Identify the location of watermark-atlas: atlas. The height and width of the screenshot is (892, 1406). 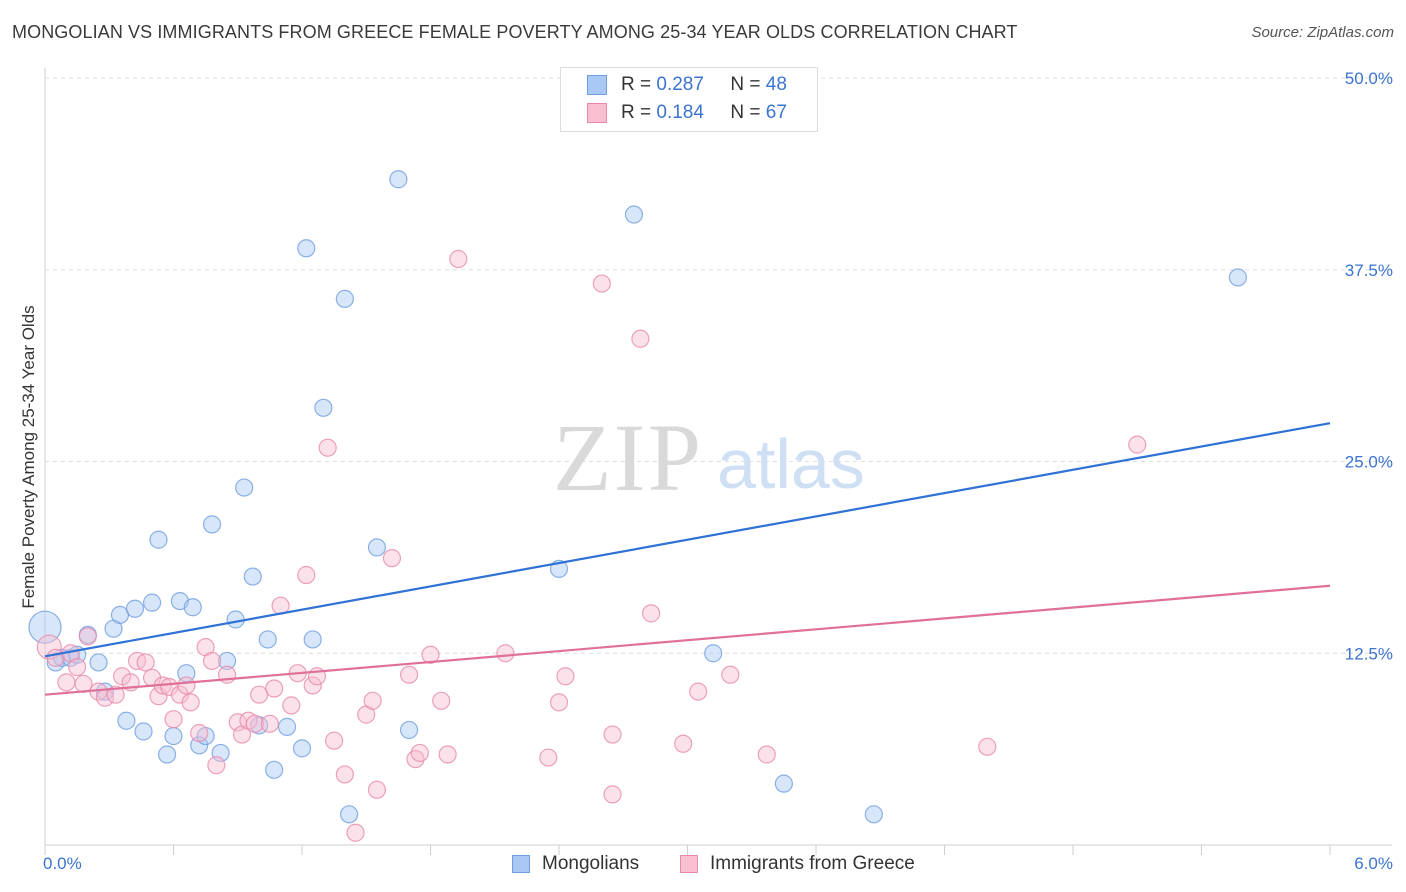
(791, 464).